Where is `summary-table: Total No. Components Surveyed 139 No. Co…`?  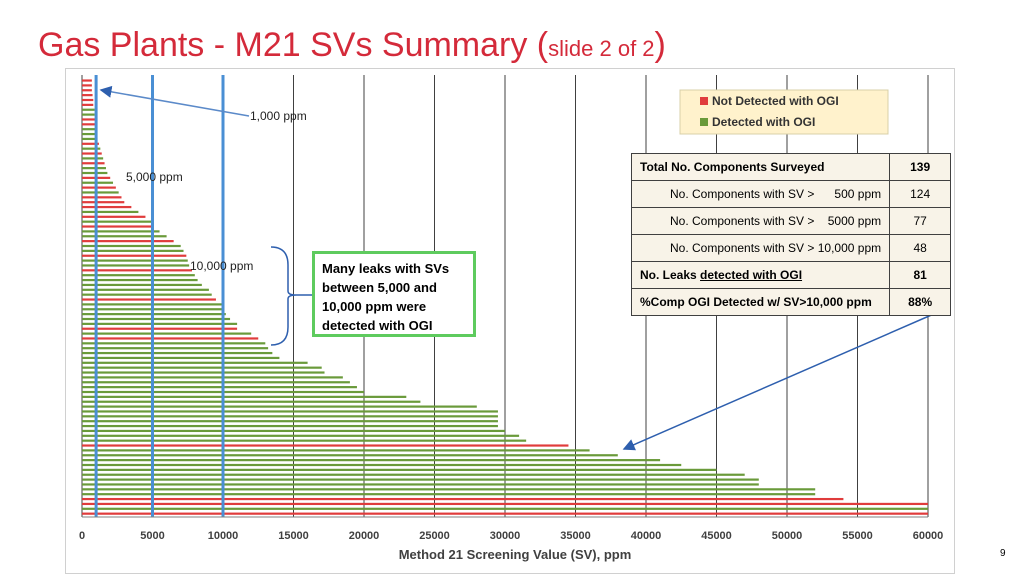 summary-table: Total No. Components Surveyed 139 No. Co… is located at coordinates (791, 234).